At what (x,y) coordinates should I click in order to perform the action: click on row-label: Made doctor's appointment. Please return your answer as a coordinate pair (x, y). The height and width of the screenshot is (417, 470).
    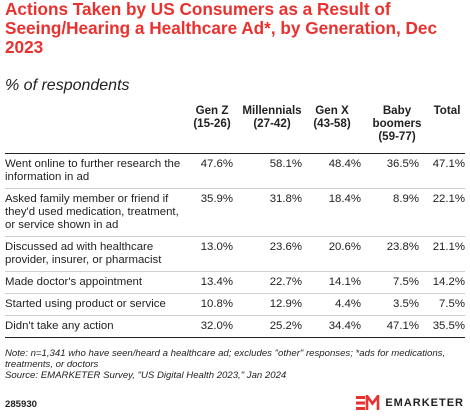
    Looking at the image, I should click on (73, 282).